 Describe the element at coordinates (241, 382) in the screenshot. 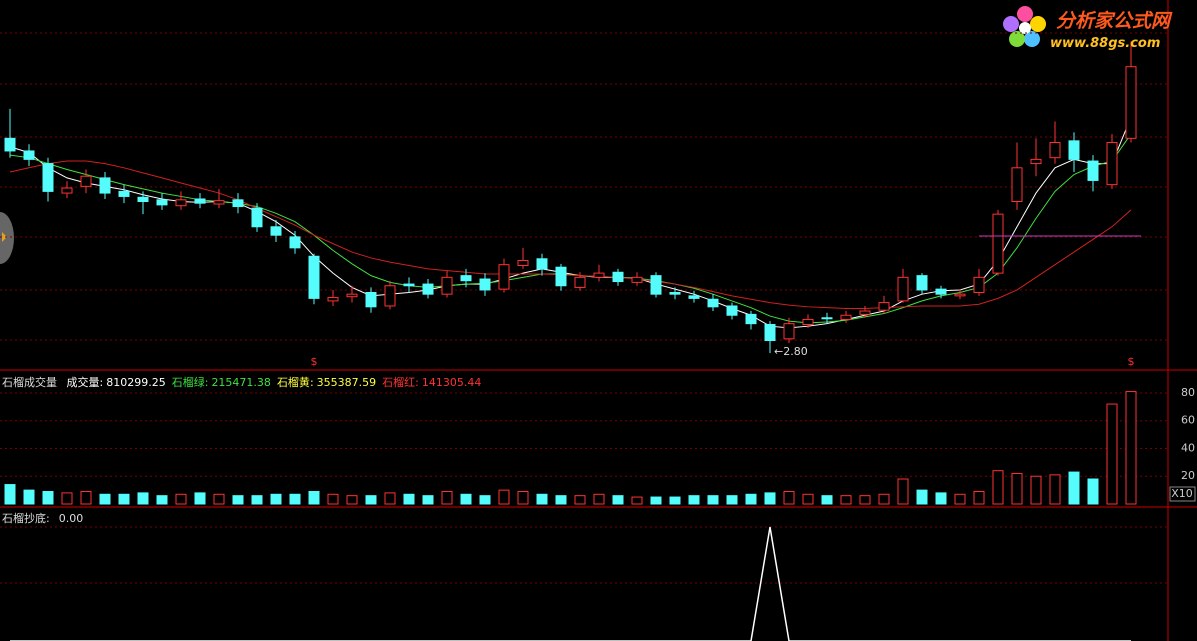

I see `legend-value: 215471.38` at that location.